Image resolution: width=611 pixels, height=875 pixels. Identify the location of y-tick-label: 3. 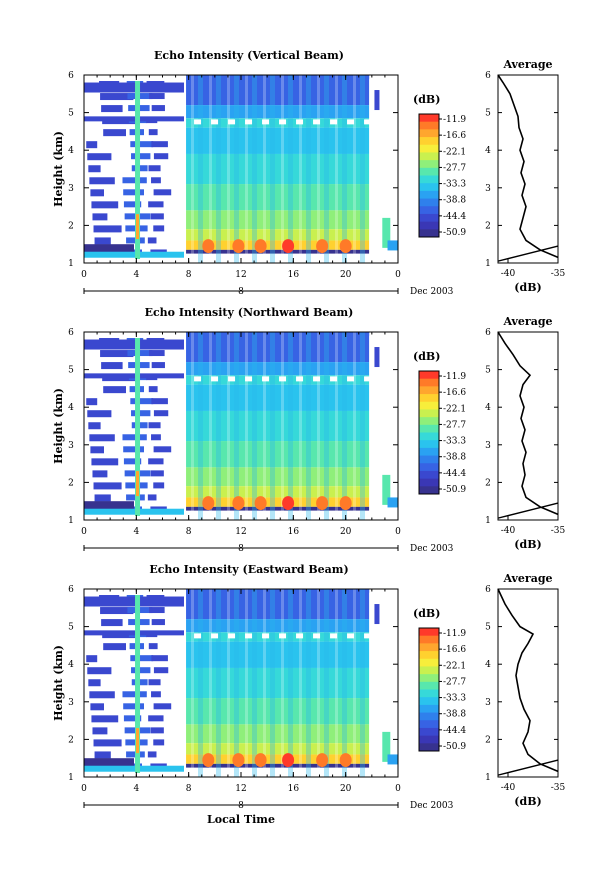
(71, 703).